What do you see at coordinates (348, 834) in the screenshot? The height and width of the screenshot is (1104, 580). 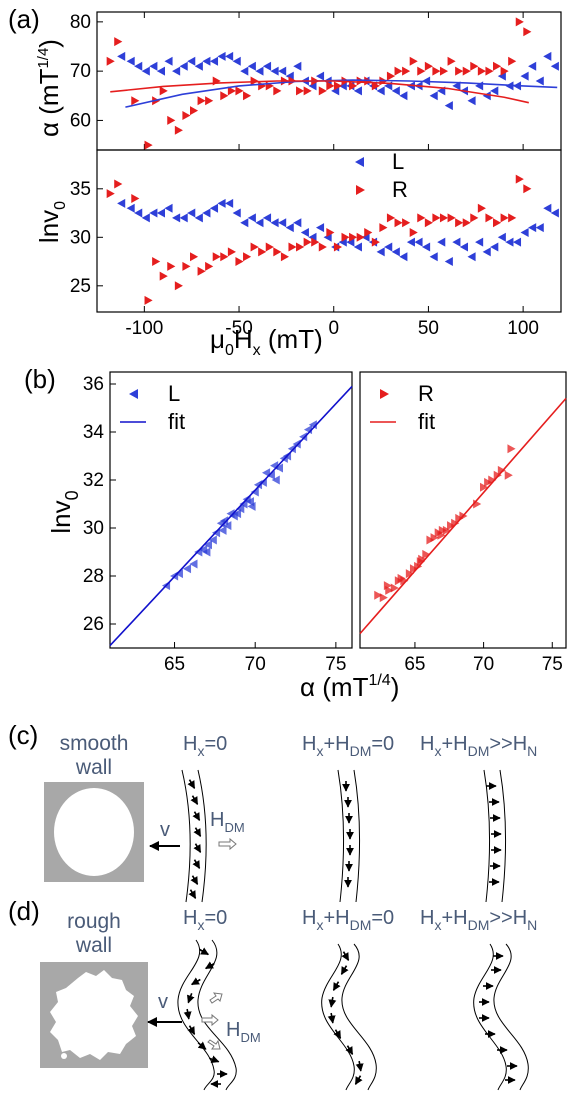 I see `c-wall2-spins` at bounding box center [348, 834].